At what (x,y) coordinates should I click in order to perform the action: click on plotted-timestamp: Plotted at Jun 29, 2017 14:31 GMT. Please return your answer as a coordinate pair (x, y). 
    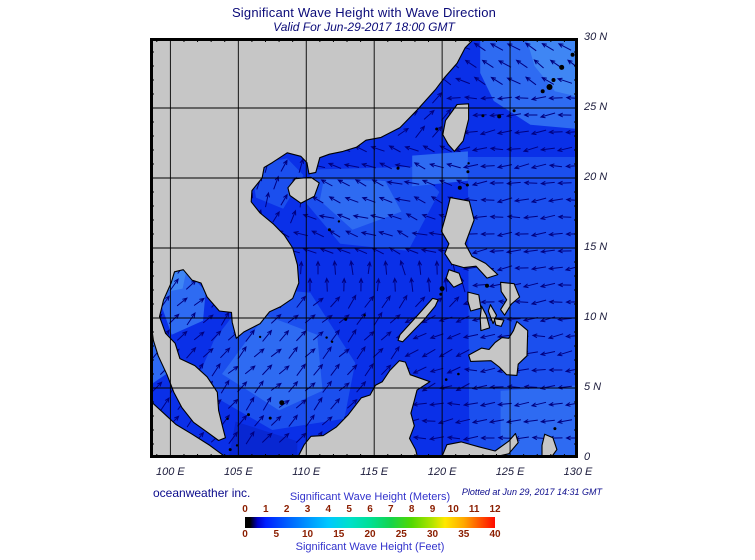
    Looking at the image, I should click on (531, 492).